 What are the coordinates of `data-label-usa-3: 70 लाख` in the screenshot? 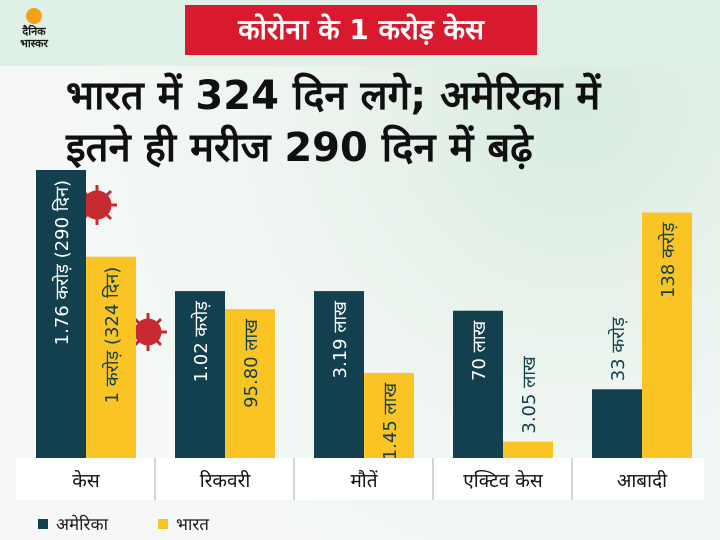 It's located at (479, 350).